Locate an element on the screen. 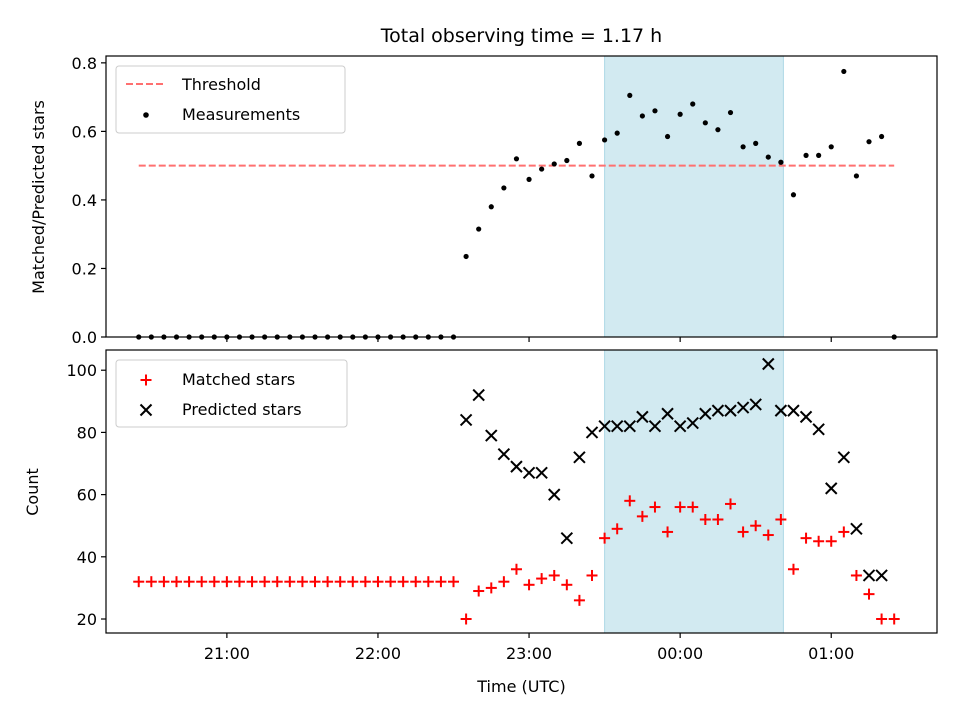 The height and width of the screenshot is (720, 960). observing-span is located at coordinates (694, 491).